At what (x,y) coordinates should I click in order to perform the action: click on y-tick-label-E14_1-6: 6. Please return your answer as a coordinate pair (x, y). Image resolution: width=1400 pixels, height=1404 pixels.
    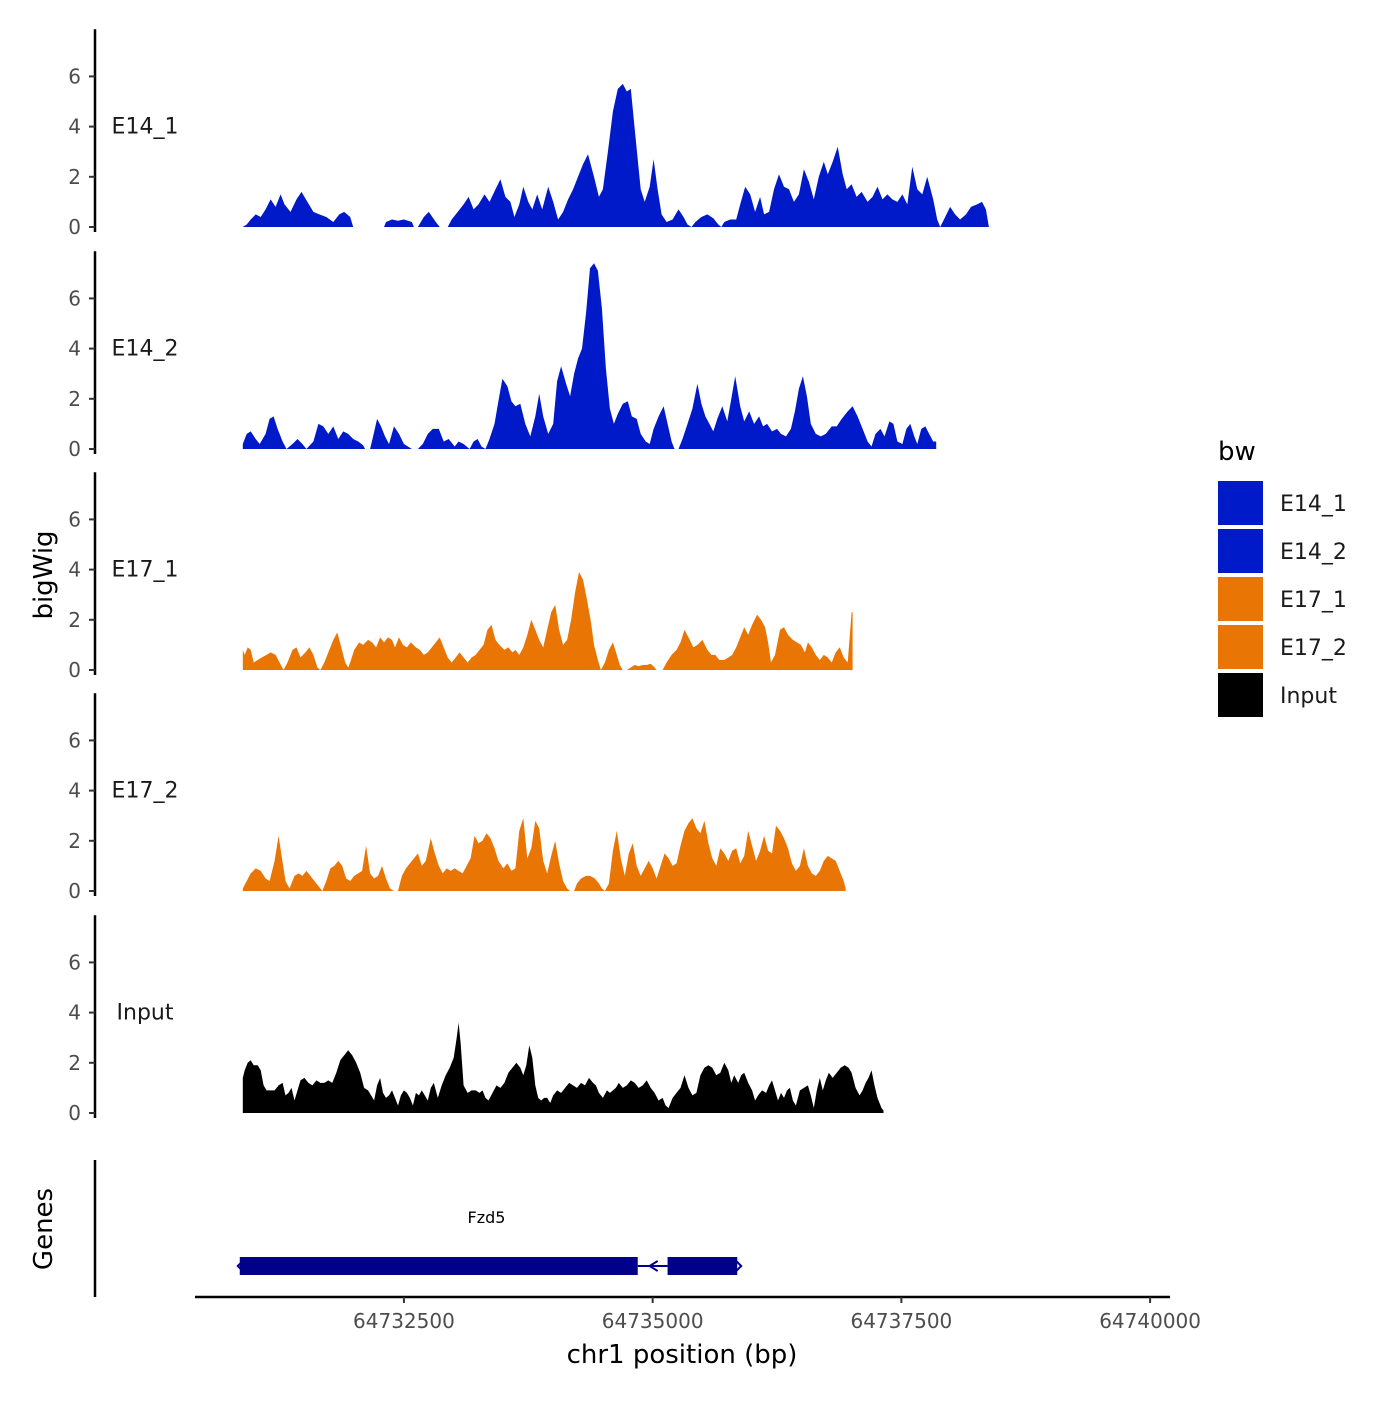
    Looking at the image, I should click on (74, 76).